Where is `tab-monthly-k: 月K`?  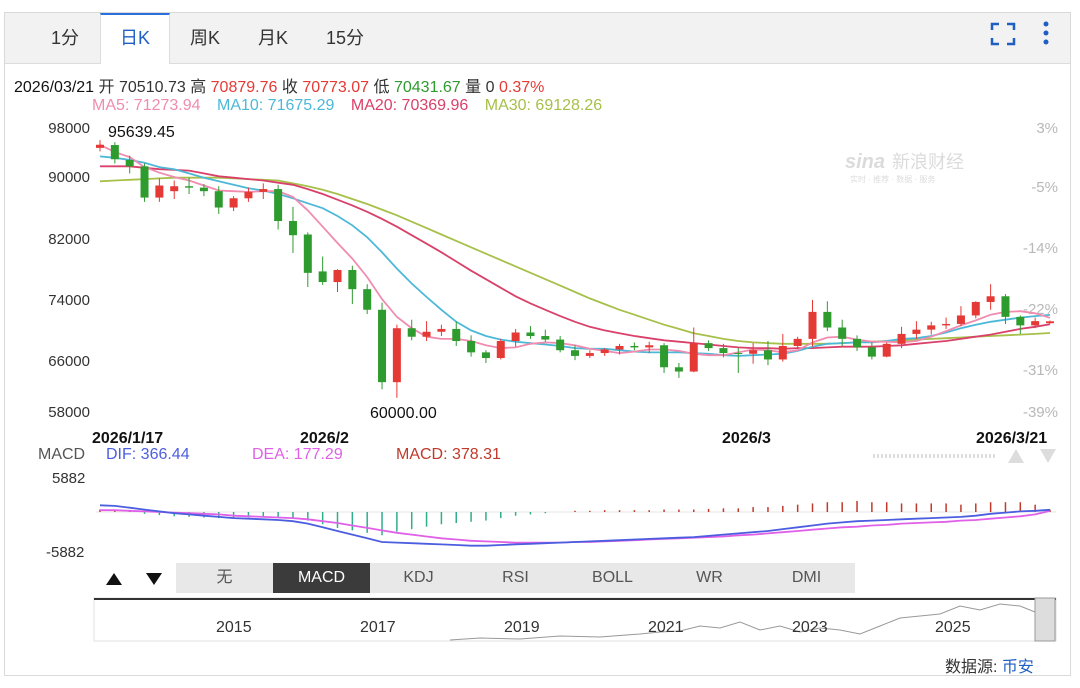
tab-monthly-k: 月K is located at coordinates (272, 38).